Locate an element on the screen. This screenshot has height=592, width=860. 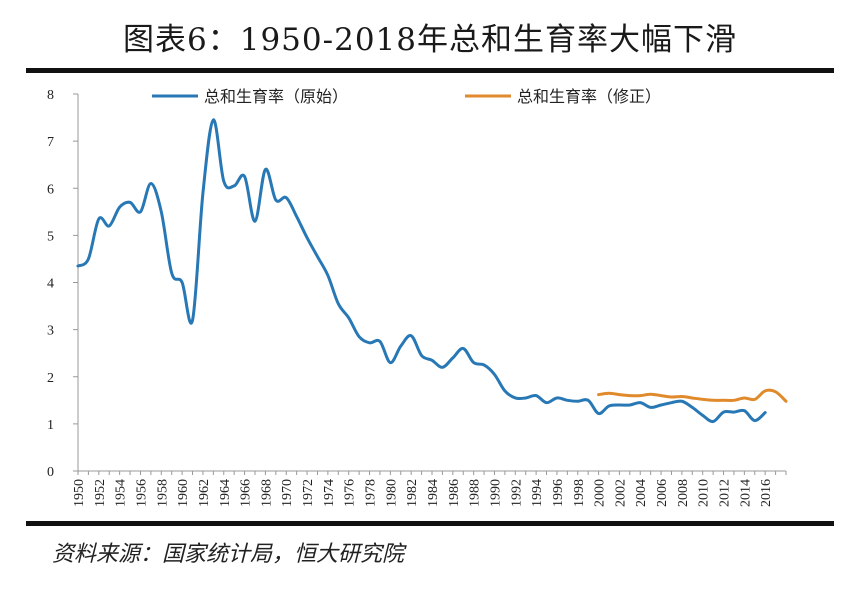
x-tick-label: 1992 is located at coordinates (516, 493).